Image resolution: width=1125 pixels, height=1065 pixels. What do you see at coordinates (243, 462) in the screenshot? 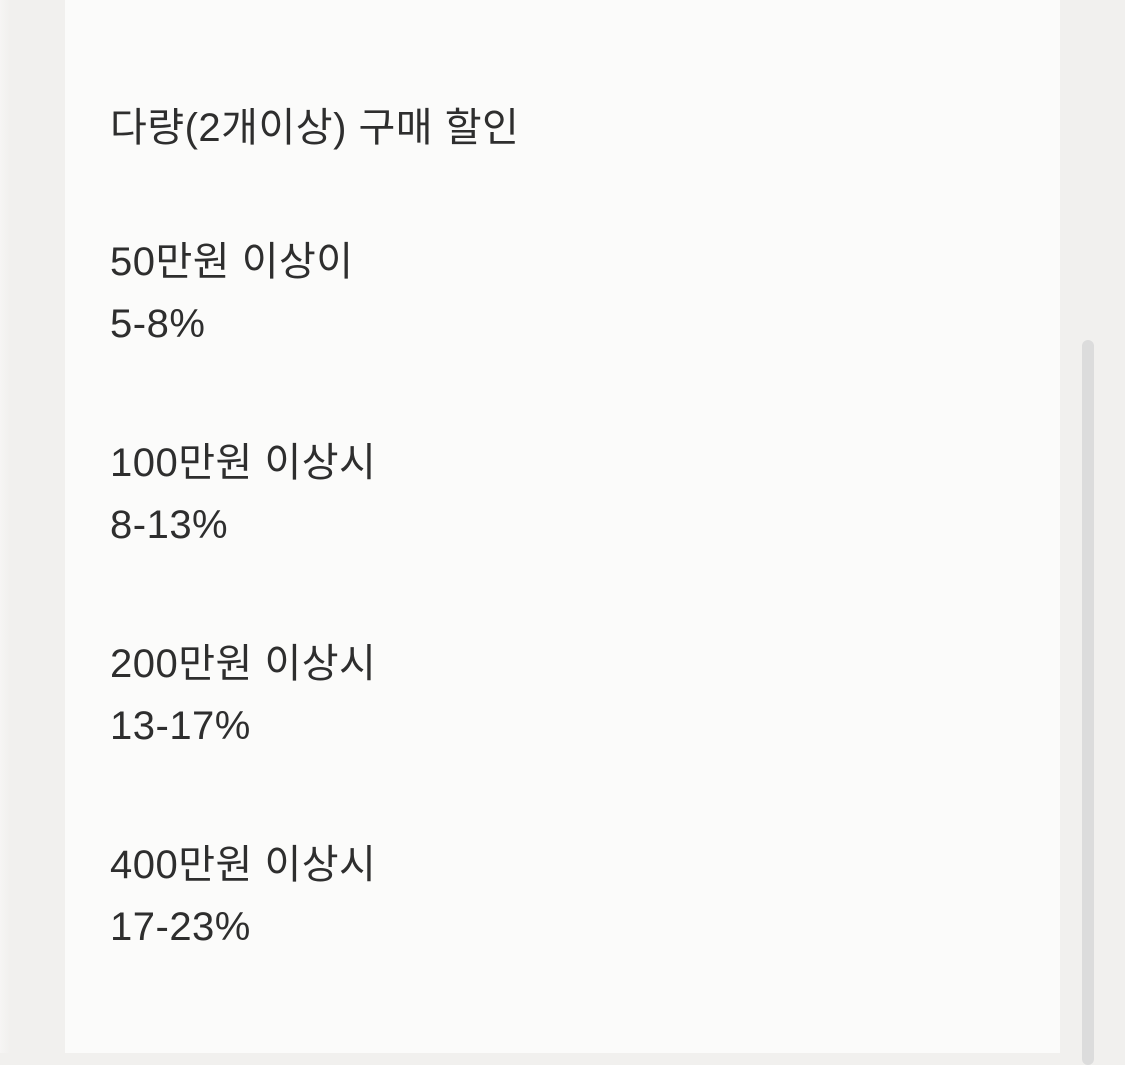
I see `tier-2-condition: 100만원 이상시` at bounding box center [243, 462].